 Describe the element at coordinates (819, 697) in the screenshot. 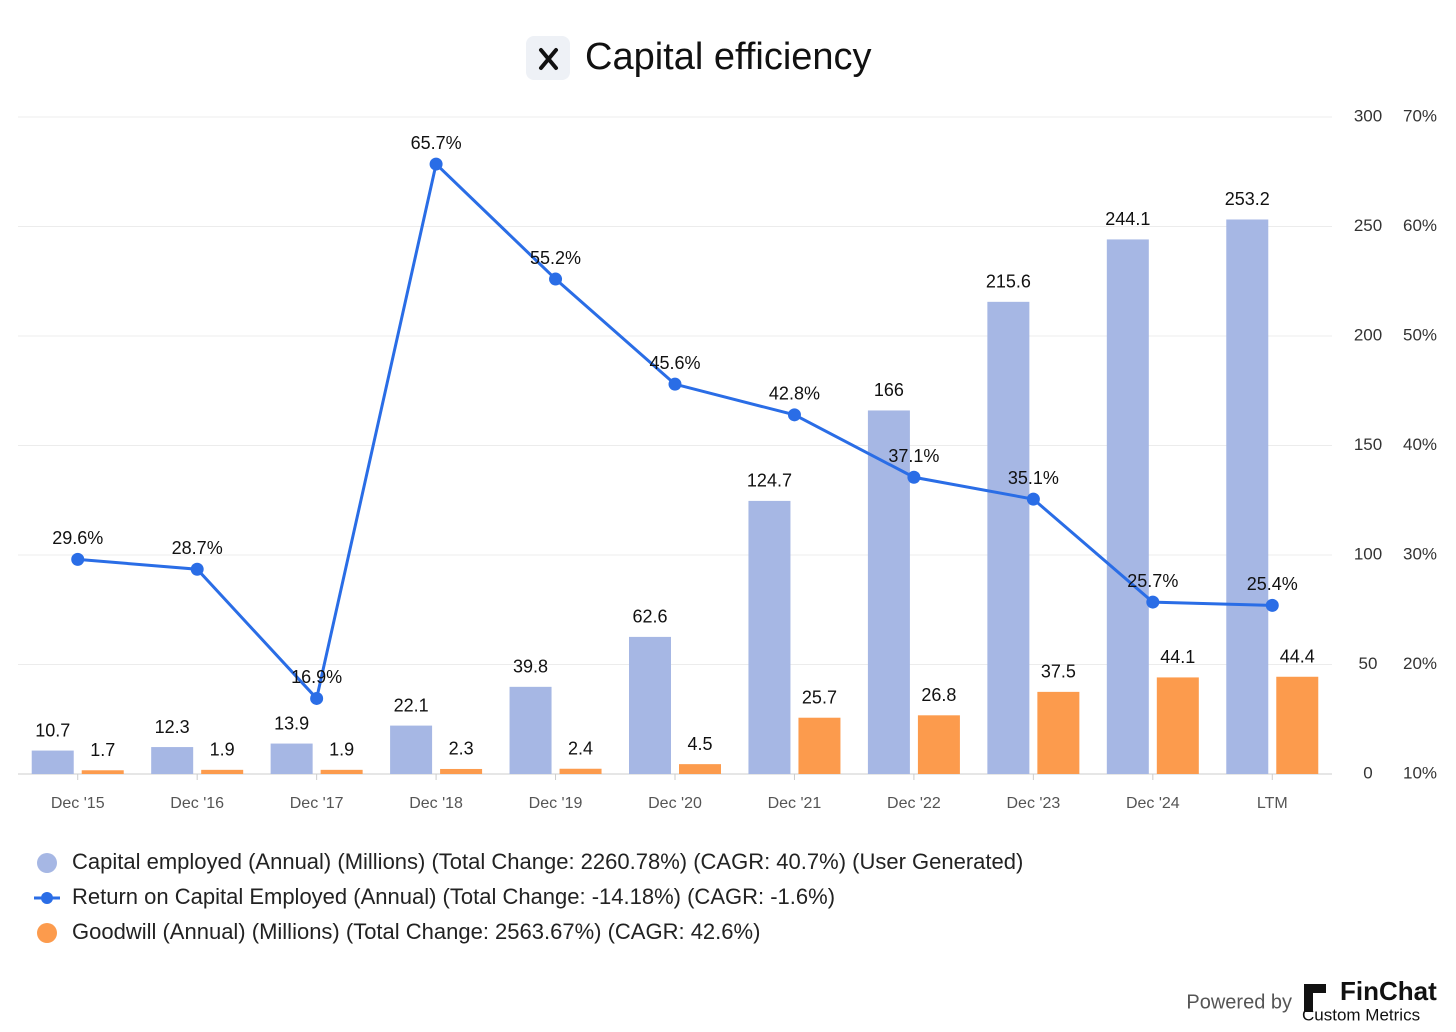

I see `bar-label: 25.7` at that location.